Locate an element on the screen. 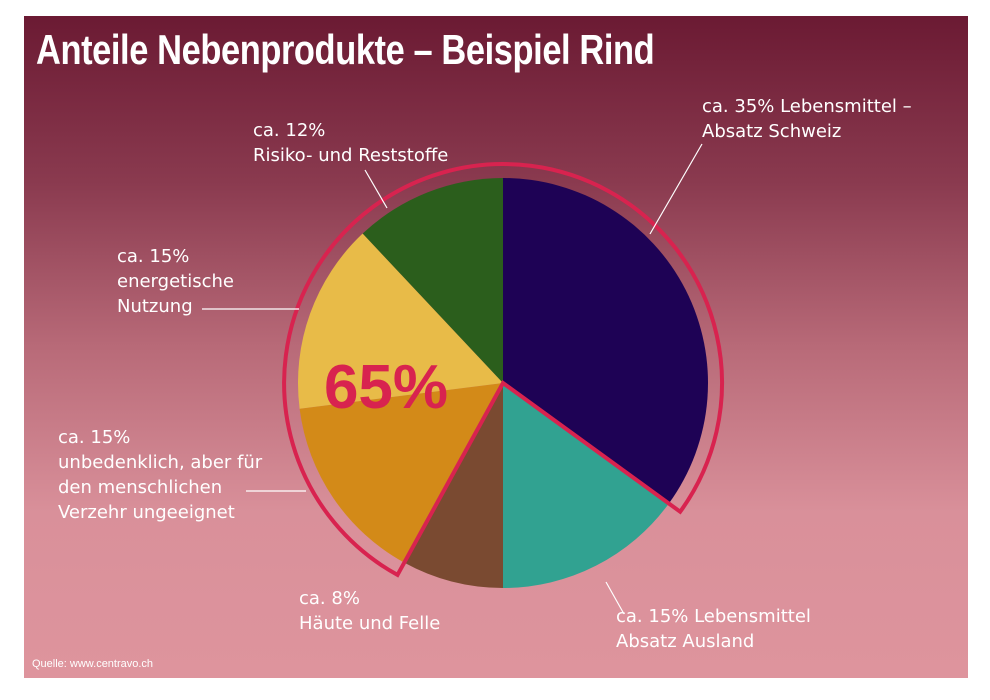 This screenshot has width=990, height=700. slice-label-5-line-1: Risiko- und Reststoffe is located at coordinates (350, 155).